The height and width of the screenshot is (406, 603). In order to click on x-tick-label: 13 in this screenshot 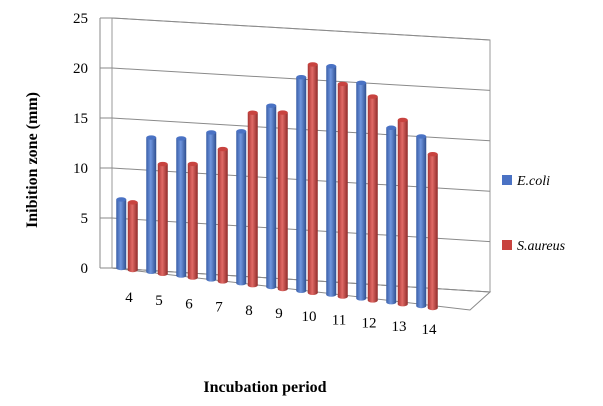, I will do `click(399, 327)`.